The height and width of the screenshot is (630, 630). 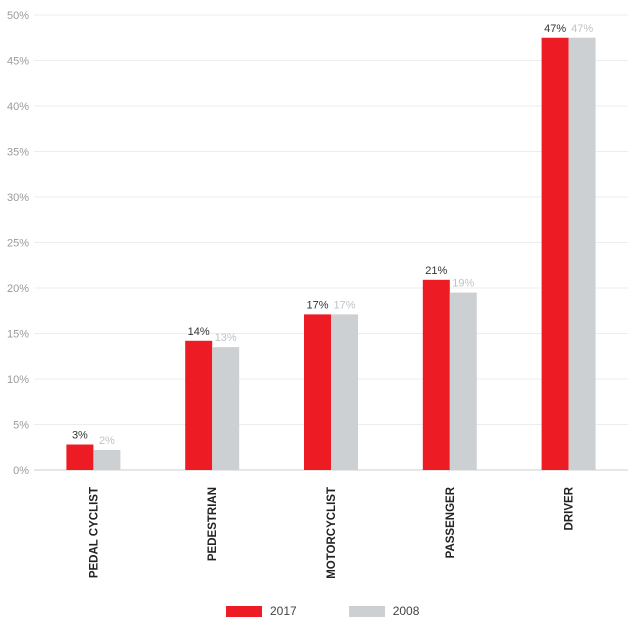 I want to click on bar-2017-motorcyclist, so click(x=317, y=392).